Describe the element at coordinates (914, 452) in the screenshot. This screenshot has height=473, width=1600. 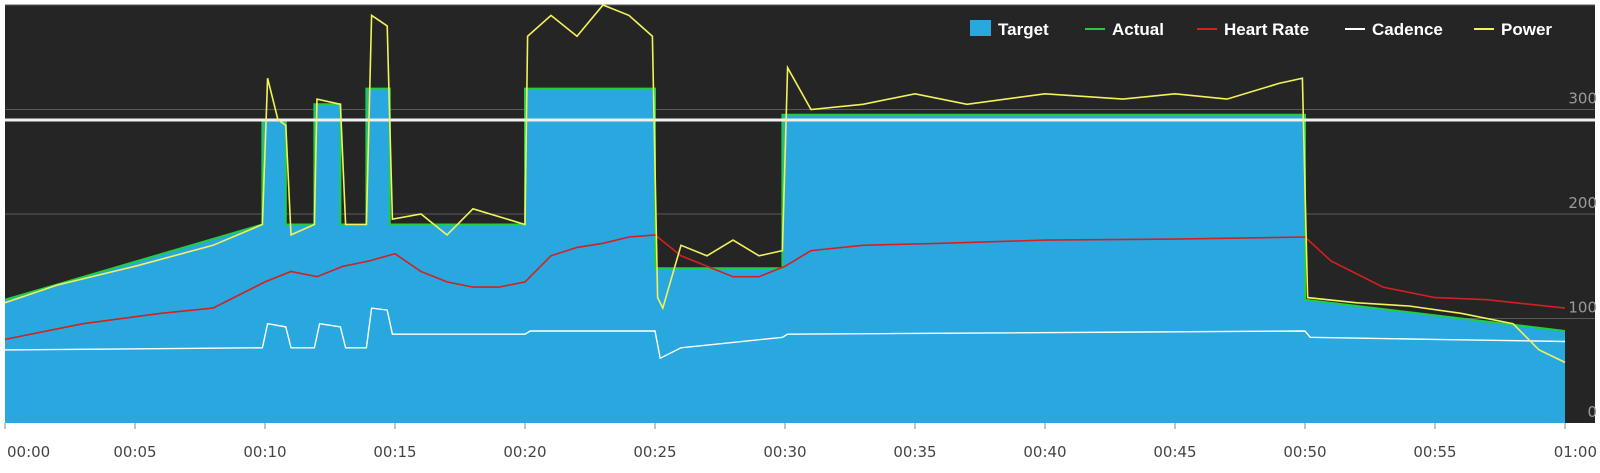
I see `x-tick-label-7: 00:35` at that location.